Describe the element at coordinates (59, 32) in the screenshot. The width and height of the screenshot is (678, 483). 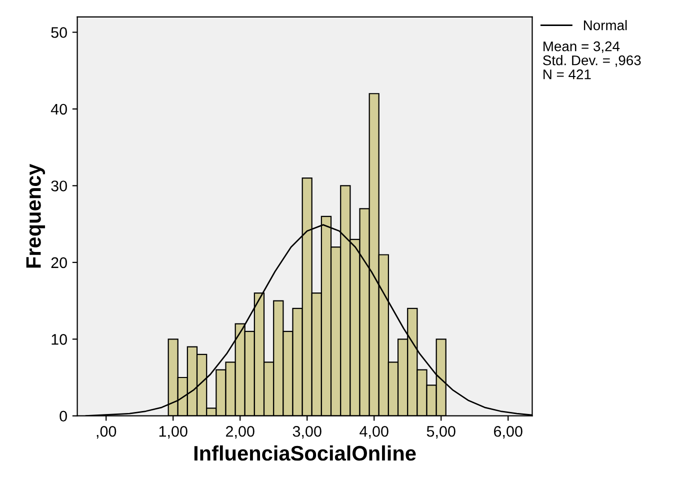
I see `y-tick-label: 50` at that location.